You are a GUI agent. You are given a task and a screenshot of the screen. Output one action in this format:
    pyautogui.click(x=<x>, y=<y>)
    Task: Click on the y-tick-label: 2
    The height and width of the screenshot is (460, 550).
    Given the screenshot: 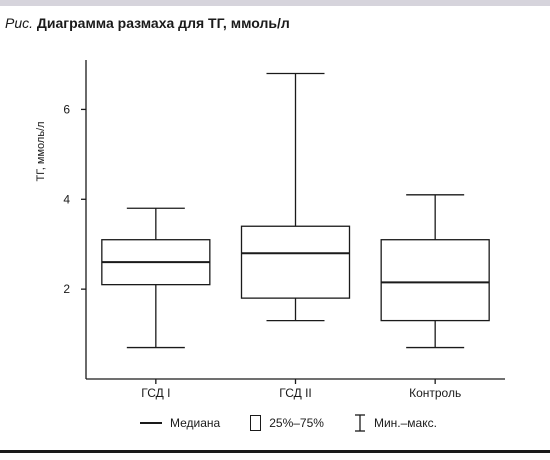 What is the action you would take?
    pyautogui.click(x=66, y=289)
    